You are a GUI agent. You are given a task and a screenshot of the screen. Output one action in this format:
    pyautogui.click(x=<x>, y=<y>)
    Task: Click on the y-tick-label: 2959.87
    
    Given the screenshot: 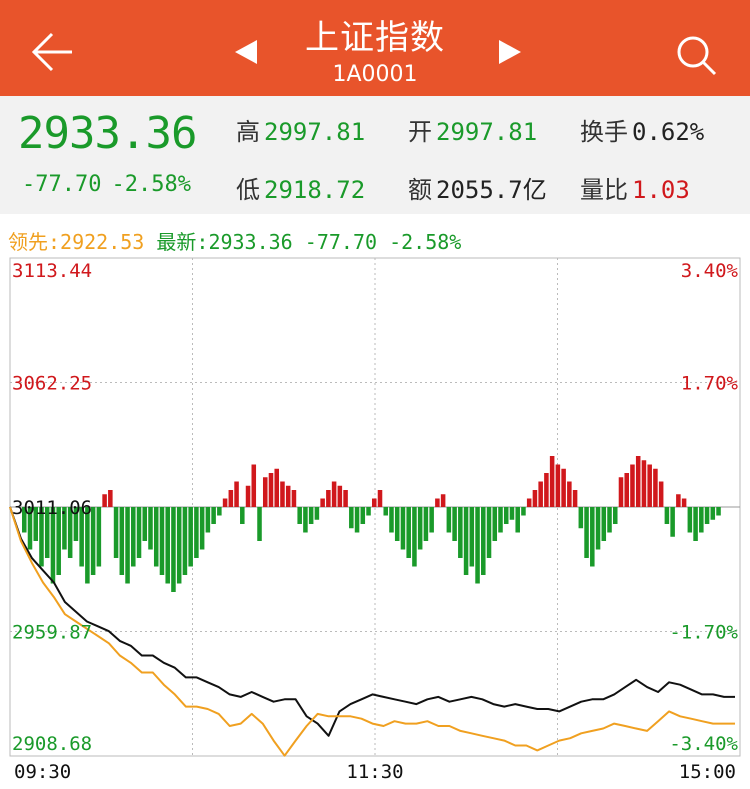 What is the action you would take?
    pyautogui.click(x=52, y=633)
    